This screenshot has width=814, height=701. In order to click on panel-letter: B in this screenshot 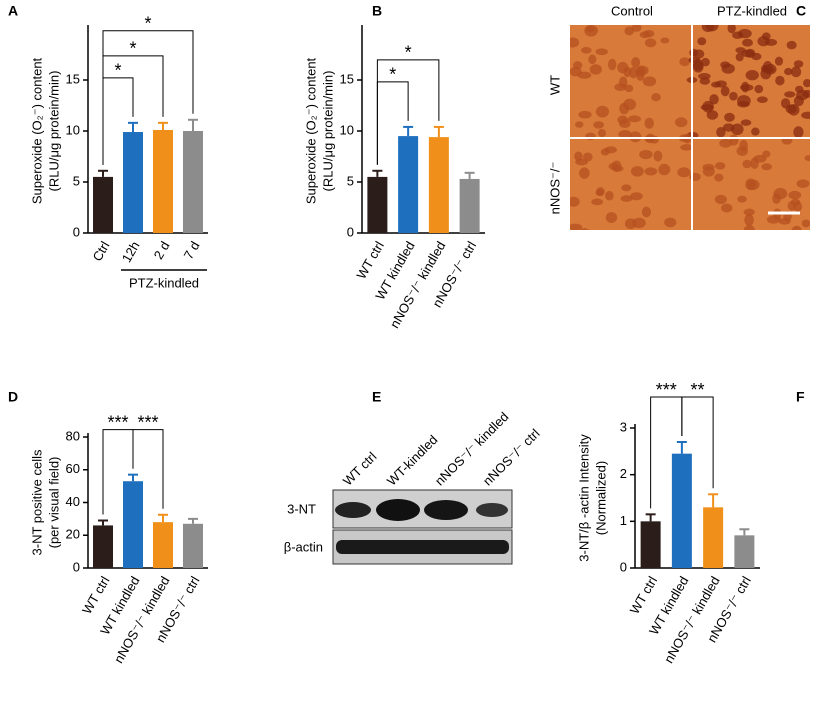, I will do `click(377, 11)`.